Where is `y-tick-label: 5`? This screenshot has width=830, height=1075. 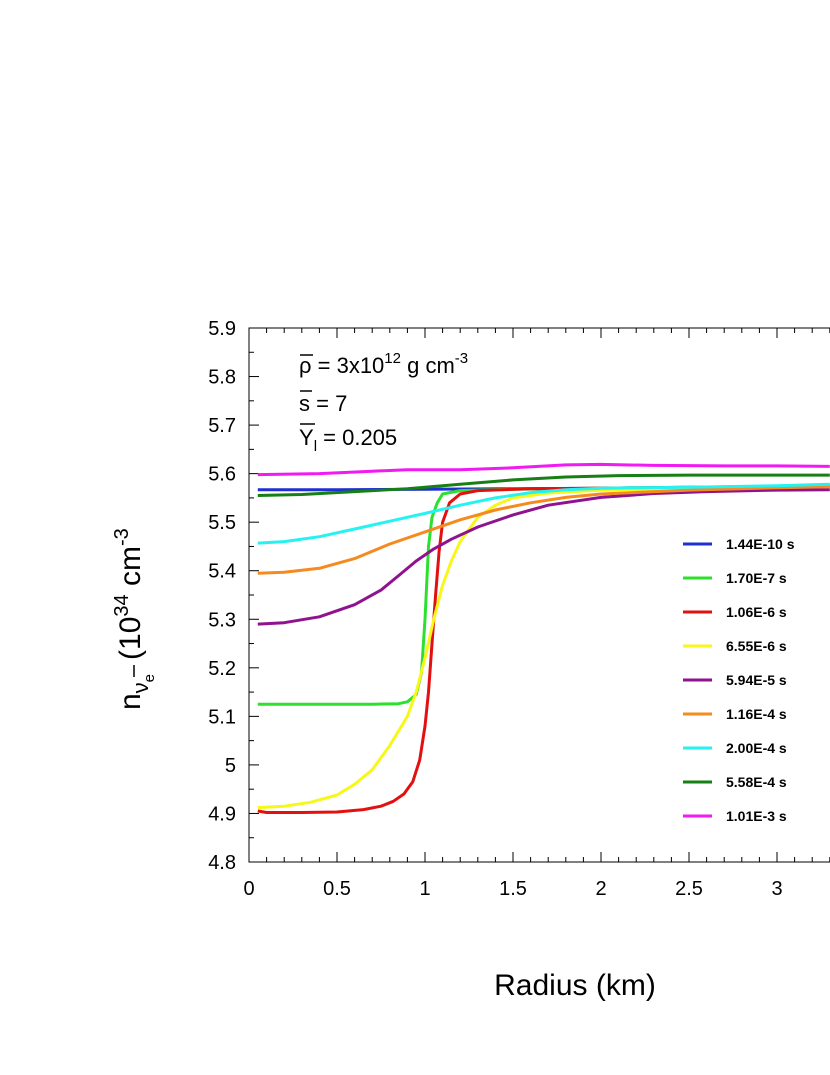
y-tick-label: 5 is located at coordinates (230, 766).